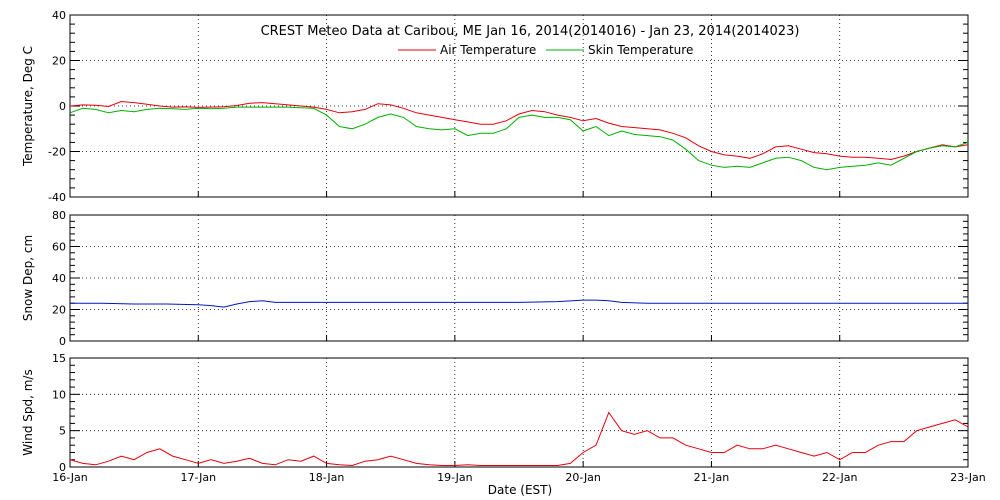  Describe the element at coordinates (327, 477) in the screenshot. I see `x-tick-label: 18-Jan` at that location.